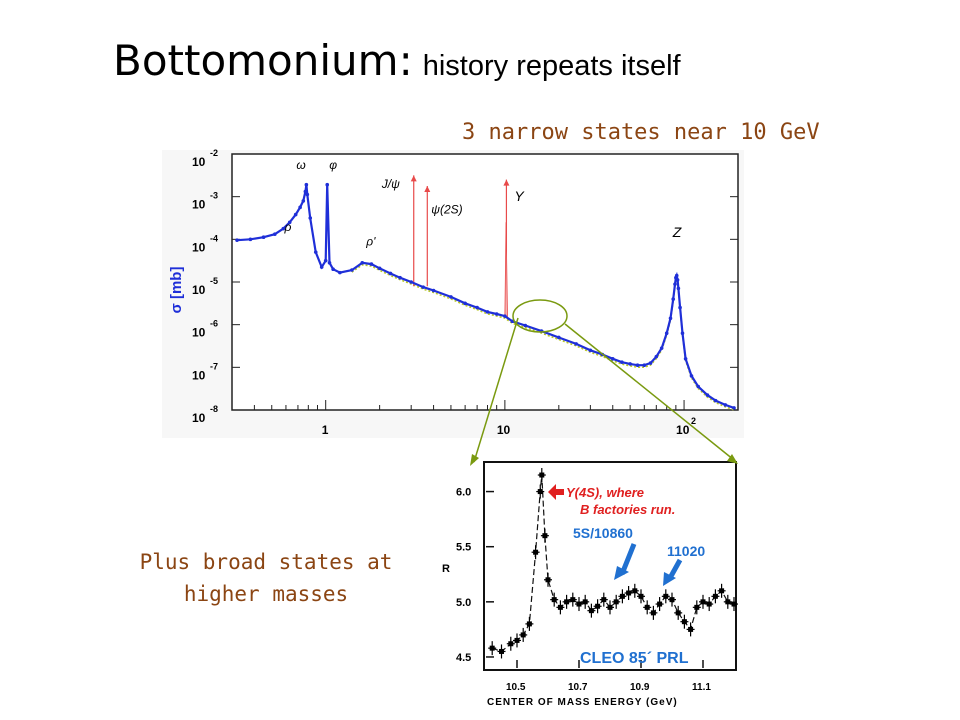  Describe the element at coordinates (556, 492) in the screenshot. I see `arrow-left-icon` at that location.